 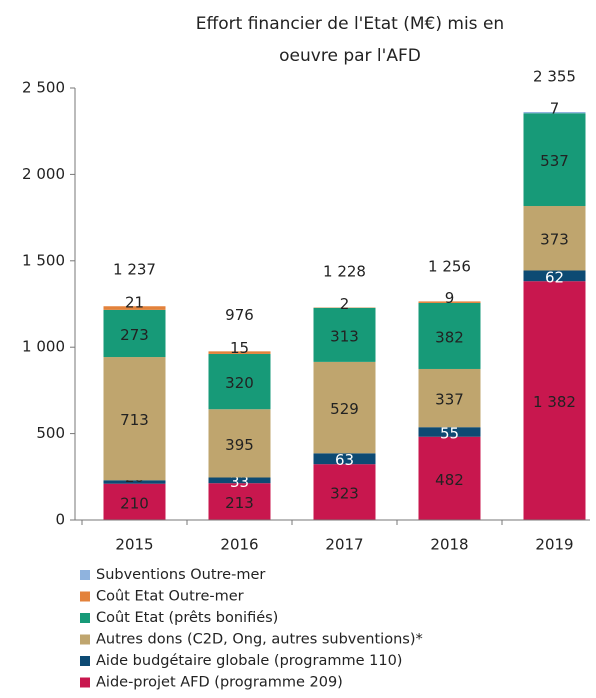 I want to click on data-label: 15, so click(x=239, y=348).